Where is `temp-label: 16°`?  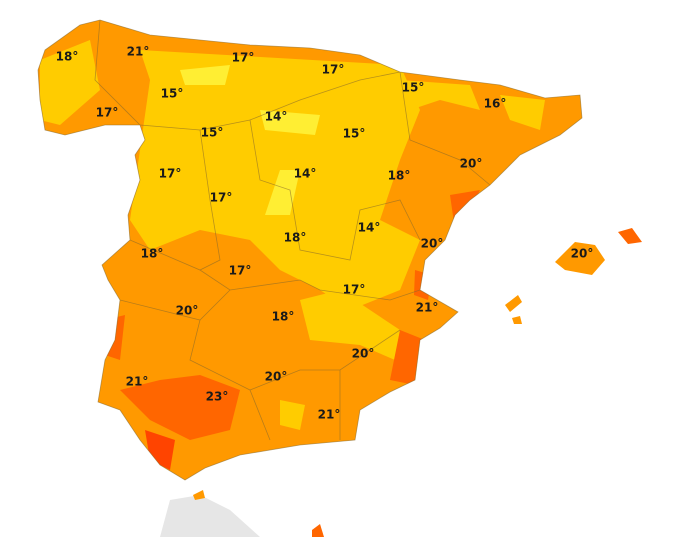
temp-label: 16° is located at coordinates (495, 104).